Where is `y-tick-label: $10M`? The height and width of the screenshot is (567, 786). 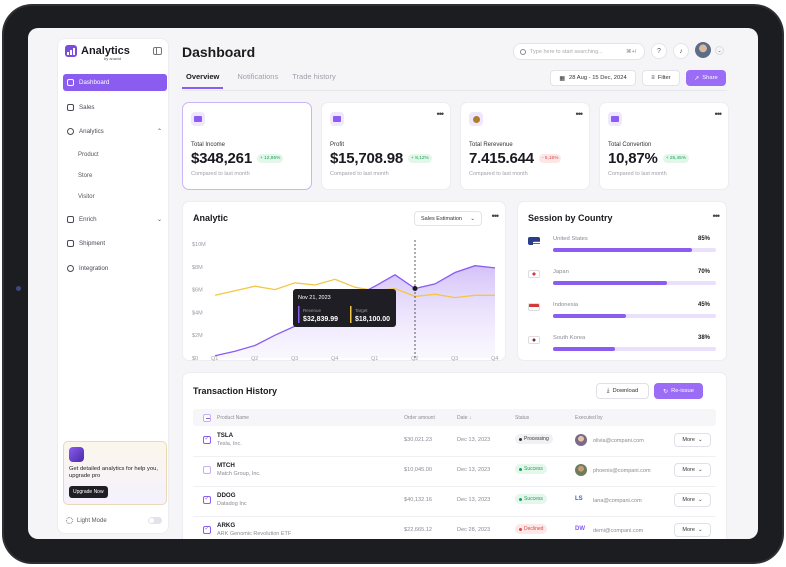 y-tick-label: $10M is located at coordinates (199, 245).